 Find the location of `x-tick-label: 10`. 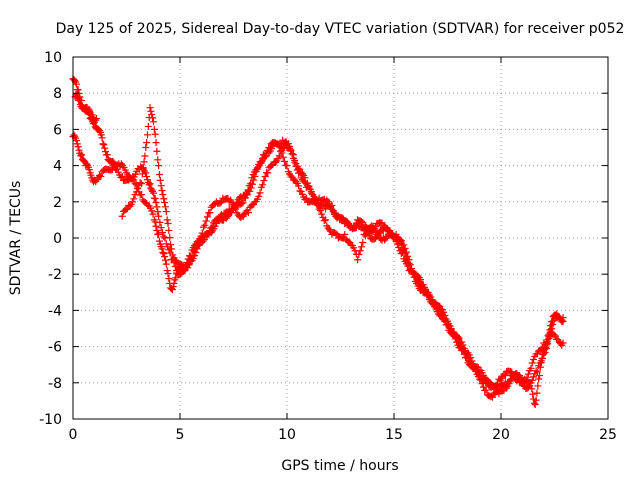

x-tick-label: 10 is located at coordinates (287, 435).